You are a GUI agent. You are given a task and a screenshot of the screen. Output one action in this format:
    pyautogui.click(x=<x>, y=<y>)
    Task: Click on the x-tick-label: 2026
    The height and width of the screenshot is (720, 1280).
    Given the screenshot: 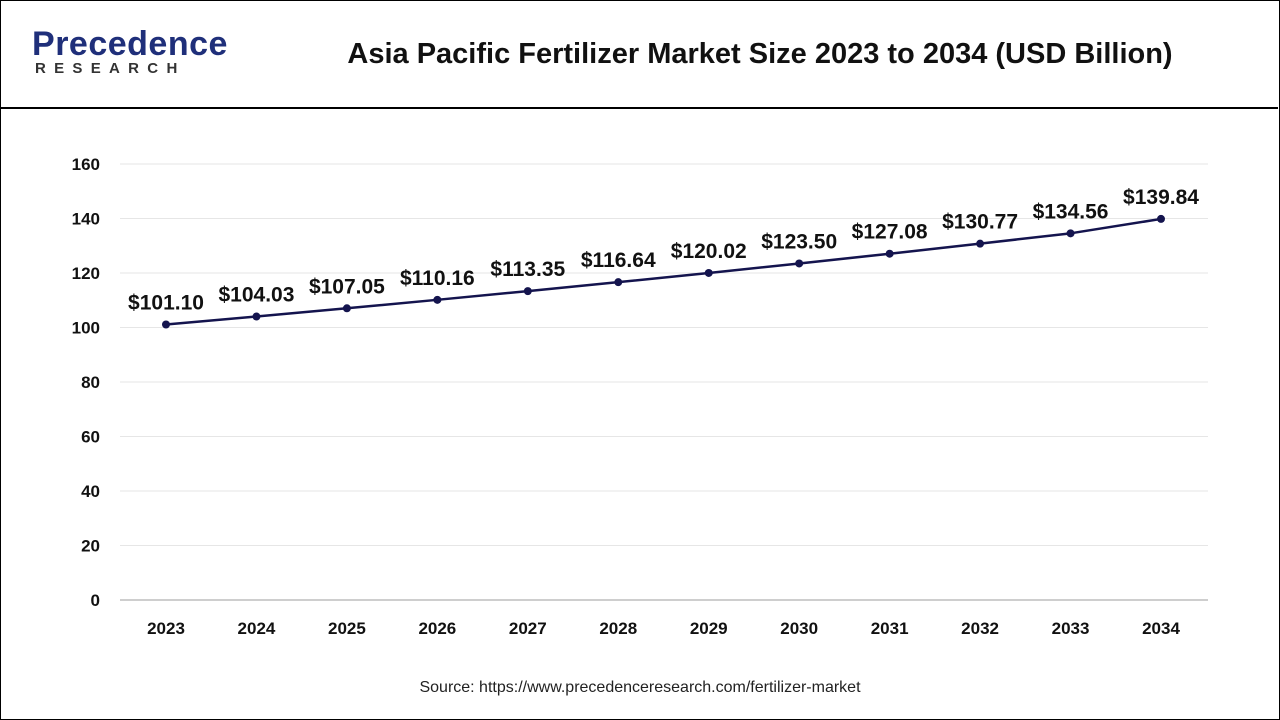 What is the action you would take?
    pyautogui.click(x=437, y=628)
    